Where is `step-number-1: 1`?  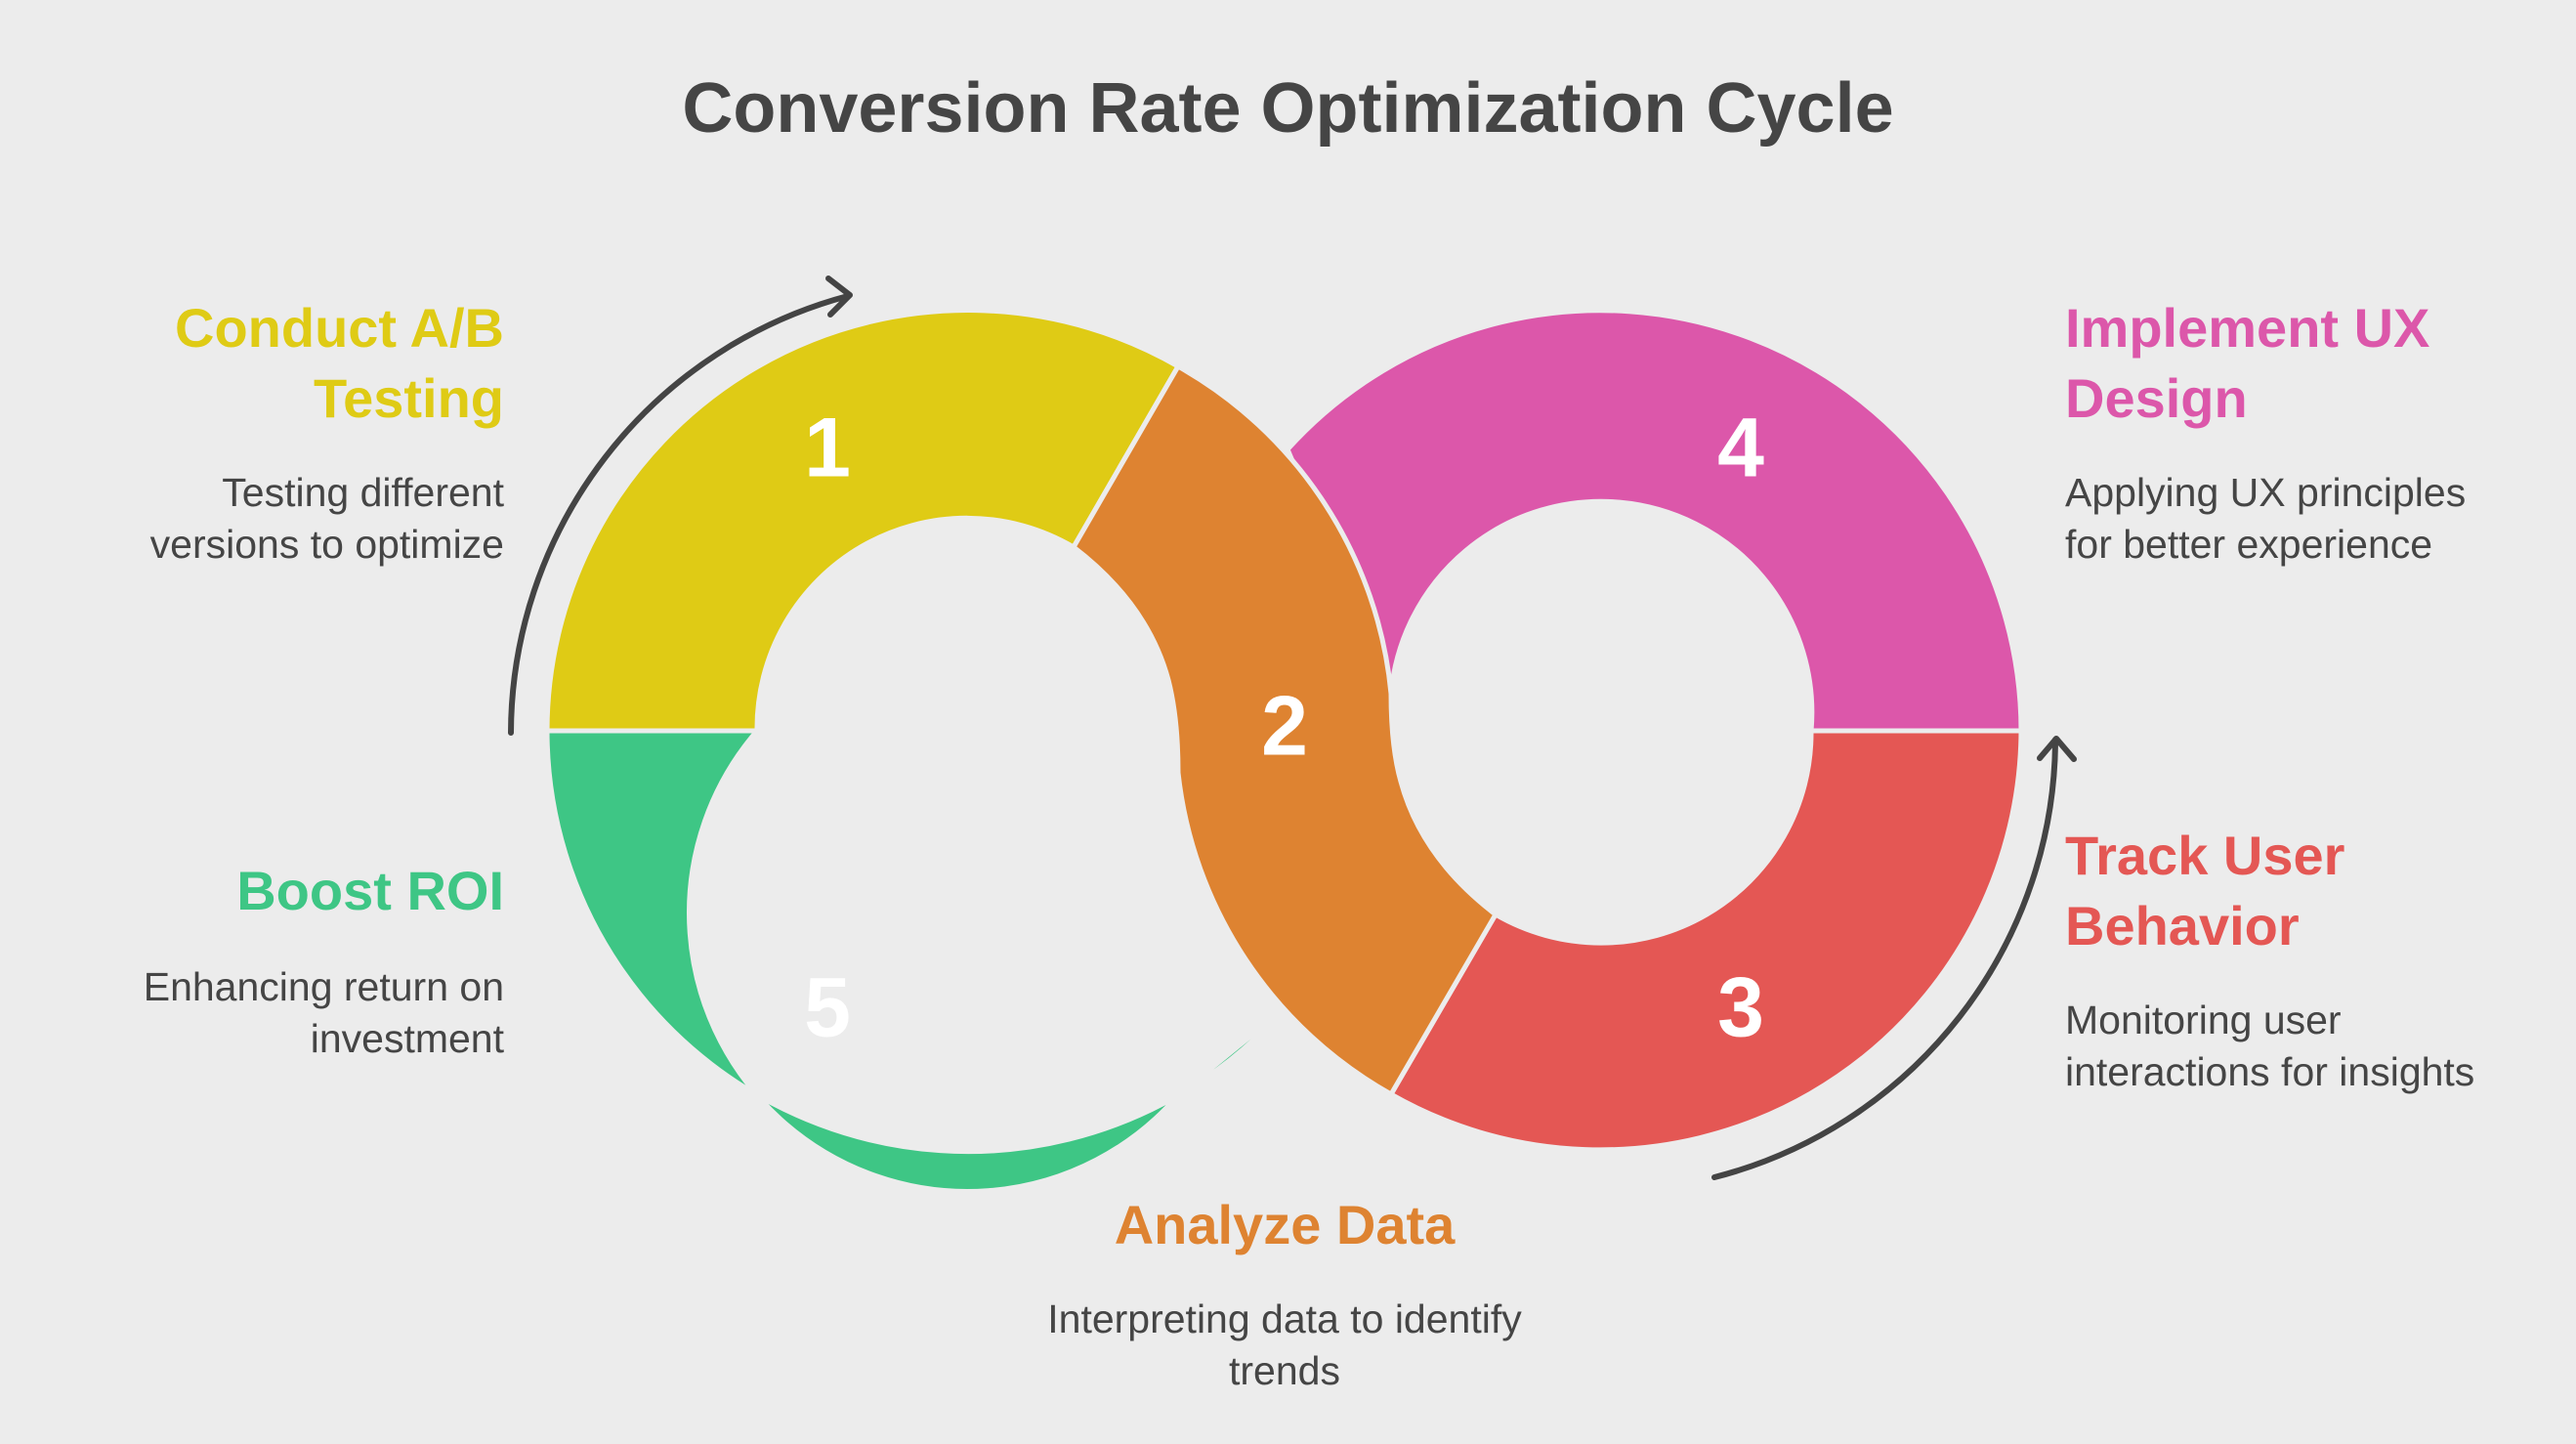 step-number-1: 1 is located at coordinates (827, 449).